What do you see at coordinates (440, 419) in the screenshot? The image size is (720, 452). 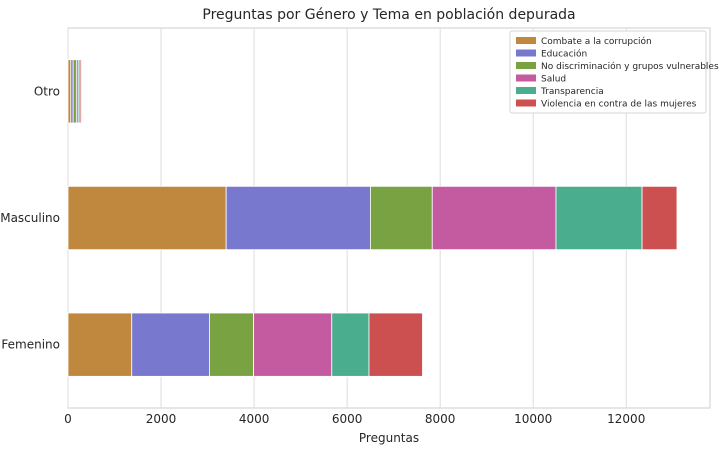 I see `x-tick-label: 8000` at bounding box center [440, 419].